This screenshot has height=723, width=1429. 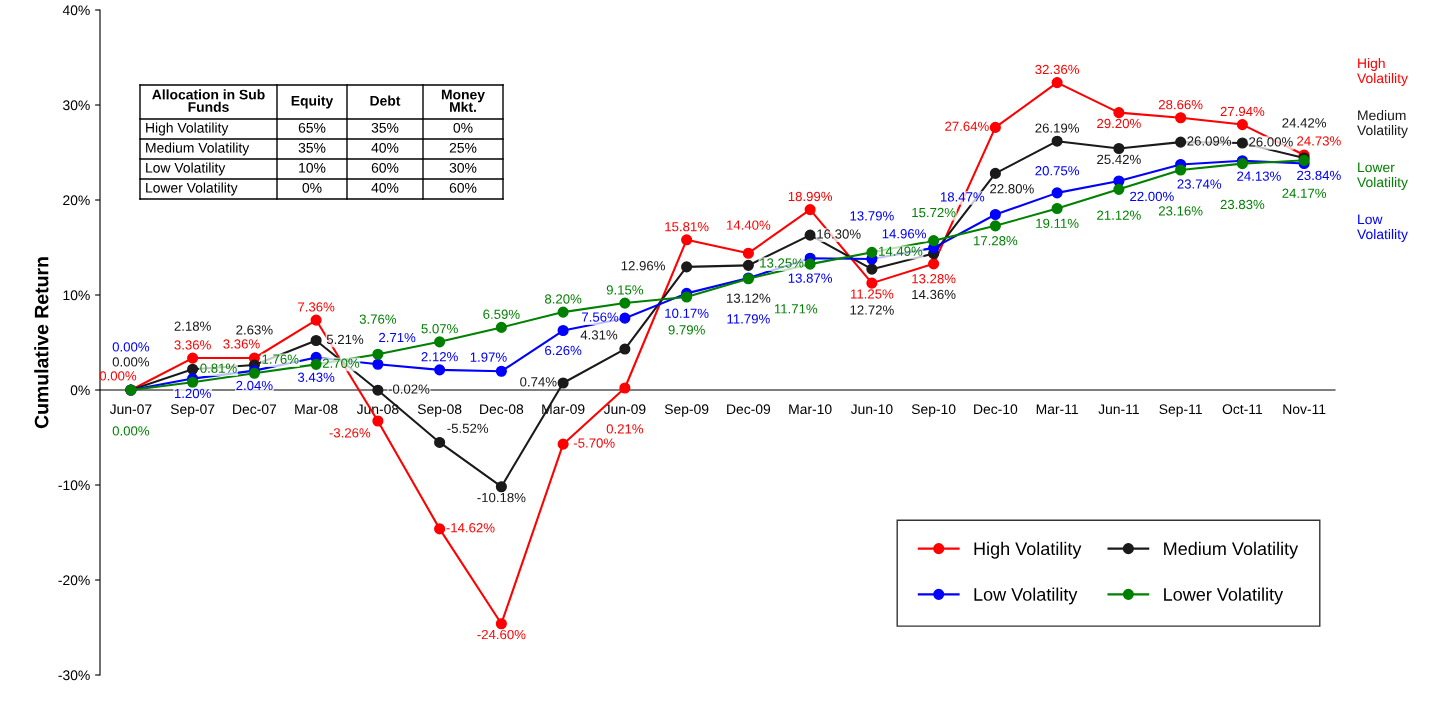 What do you see at coordinates (316, 377) in the screenshot?
I see `data-label: 3.43%` at bounding box center [316, 377].